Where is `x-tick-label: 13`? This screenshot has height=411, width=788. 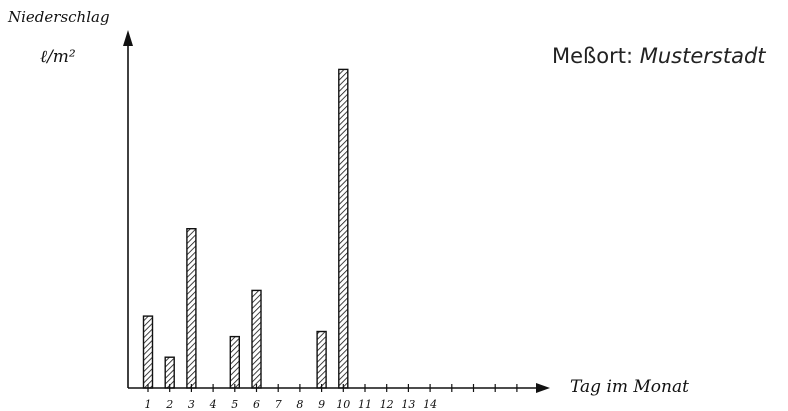
x-tick-label: 13 is located at coordinates (408, 404).